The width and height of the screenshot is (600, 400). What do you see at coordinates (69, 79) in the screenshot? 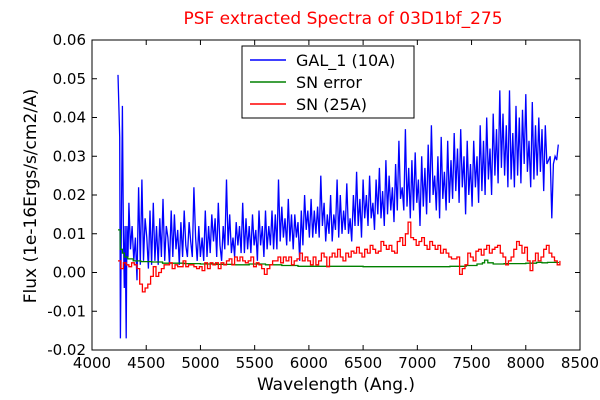
I see `y-tick-label: 0.05` at bounding box center [69, 79].